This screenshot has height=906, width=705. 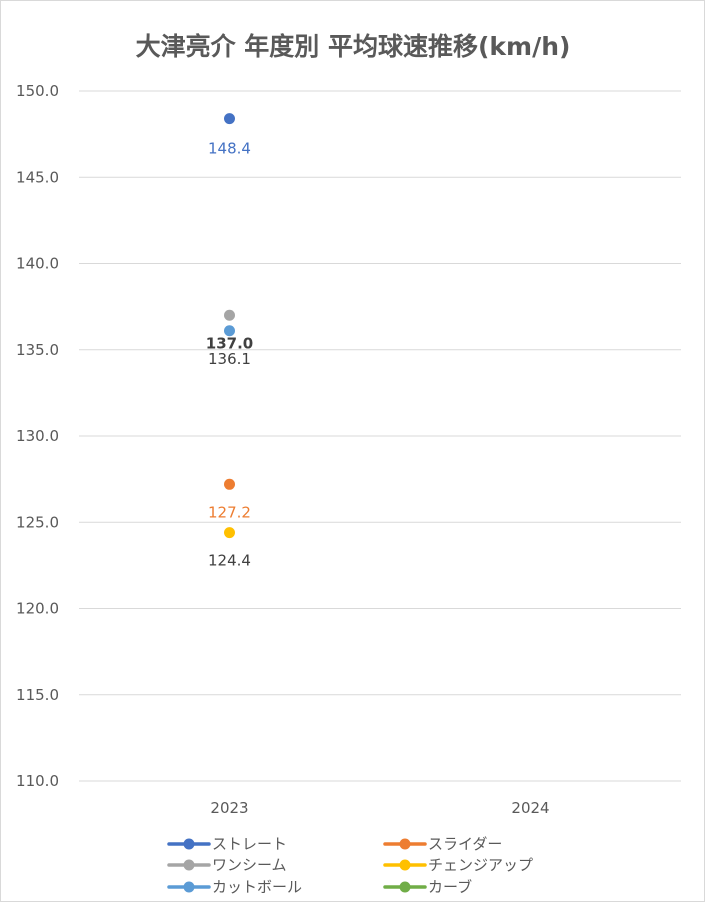 What do you see at coordinates (450, 887) in the screenshot?
I see `legend-label: カーブ` at bounding box center [450, 887].